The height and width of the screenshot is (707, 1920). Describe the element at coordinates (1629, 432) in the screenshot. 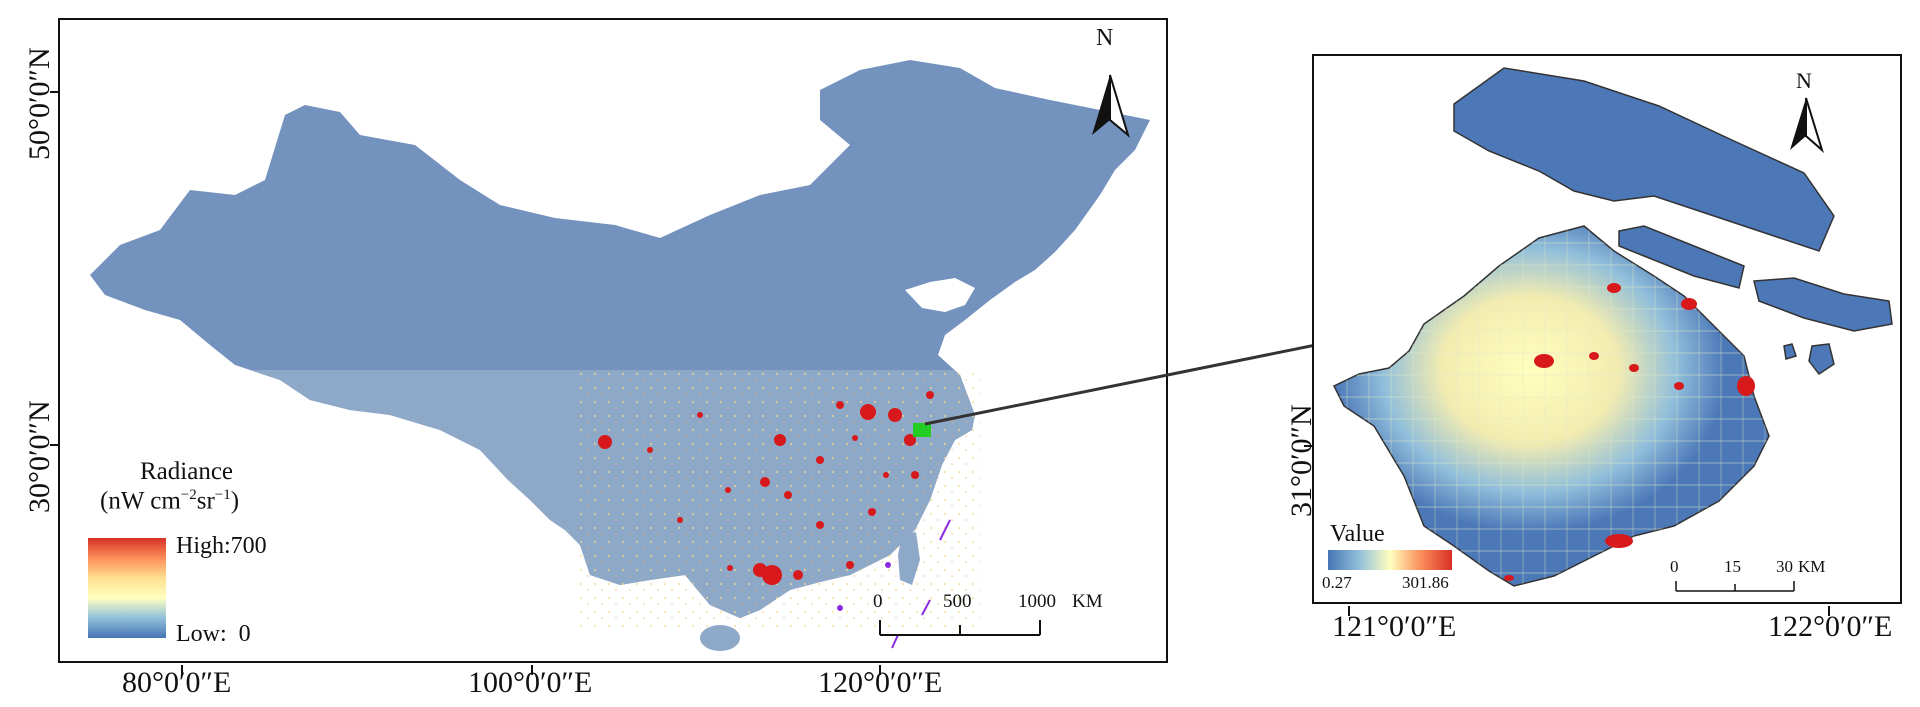

I see `inset-hotspots` at that location.